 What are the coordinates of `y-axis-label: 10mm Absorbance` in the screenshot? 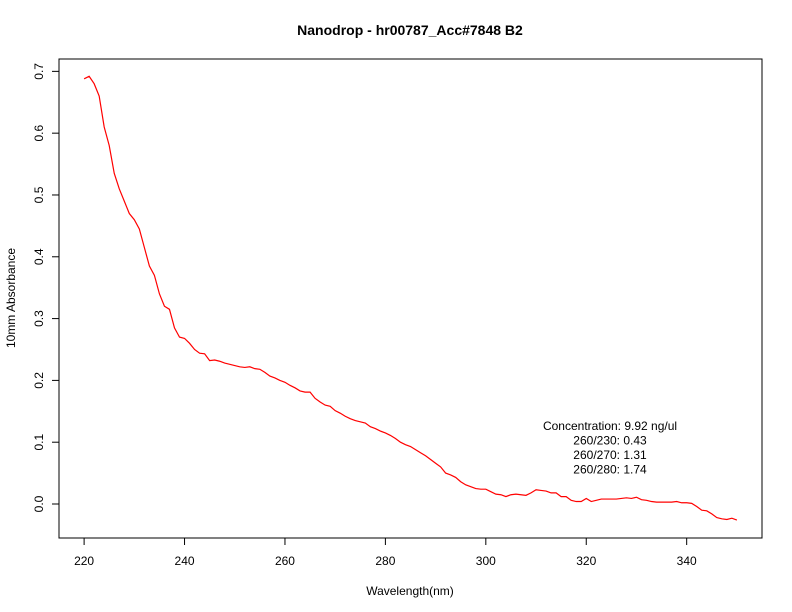 It's located at (11, 298).